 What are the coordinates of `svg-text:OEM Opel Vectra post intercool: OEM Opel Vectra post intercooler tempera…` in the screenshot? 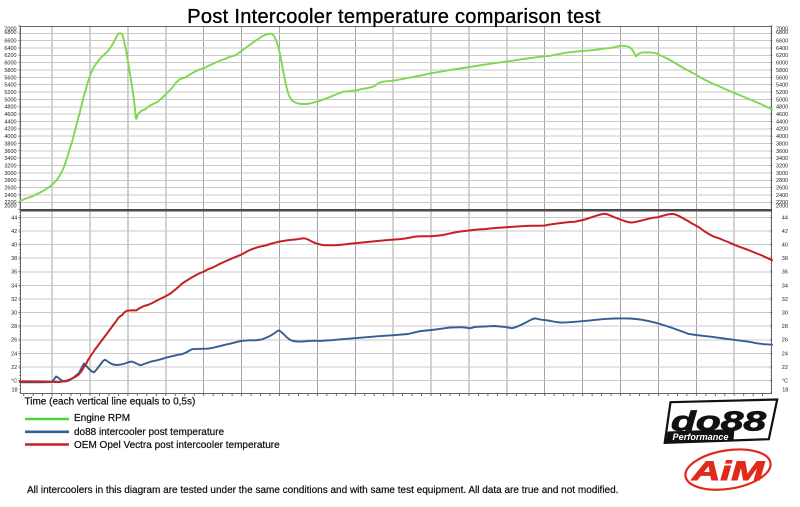 It's located at (177, 445).